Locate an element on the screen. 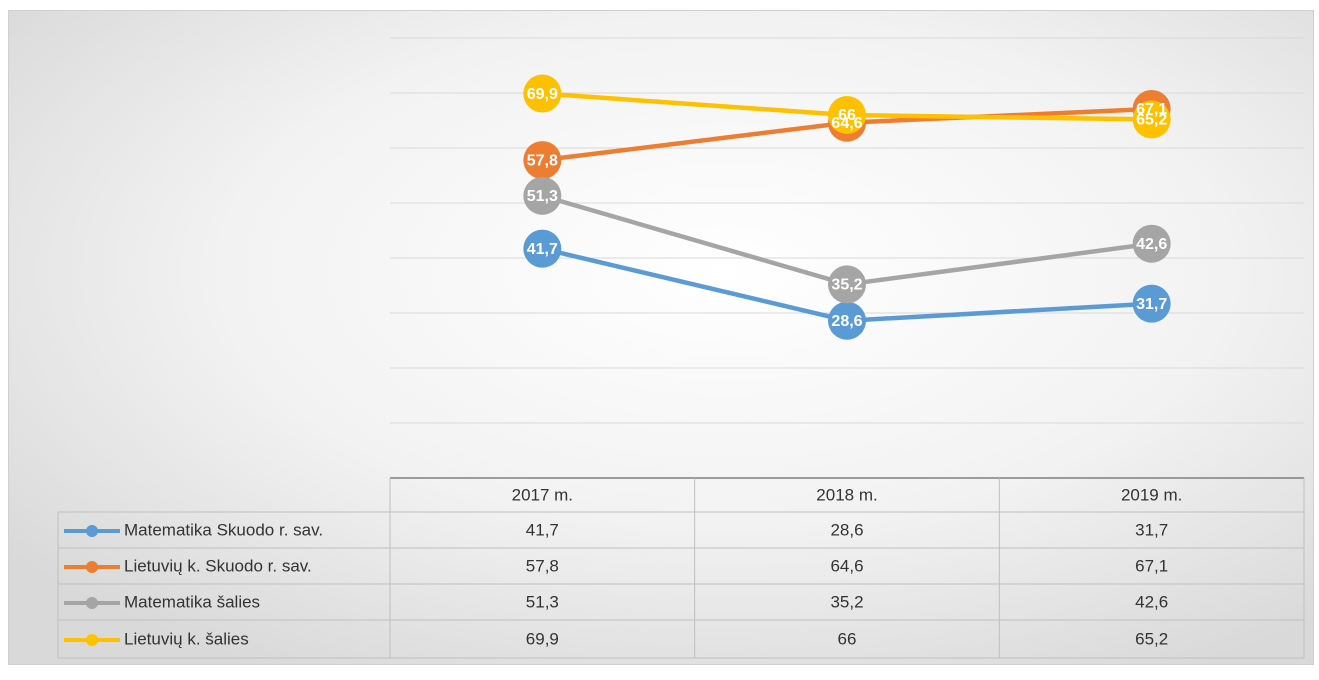 This screenshot has width=1319, height=680. data-label: 67,1 is located at coordinates (1151, 109).